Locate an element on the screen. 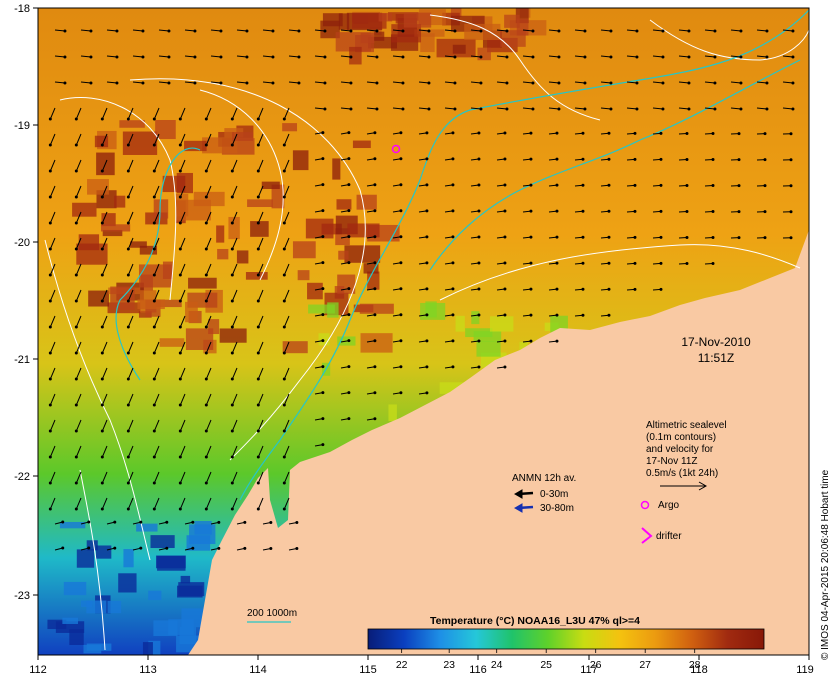 Image resolution: width=840 pixels, height=680 pixels. x-tick-label: 119 is located at coordinates (805, 670).